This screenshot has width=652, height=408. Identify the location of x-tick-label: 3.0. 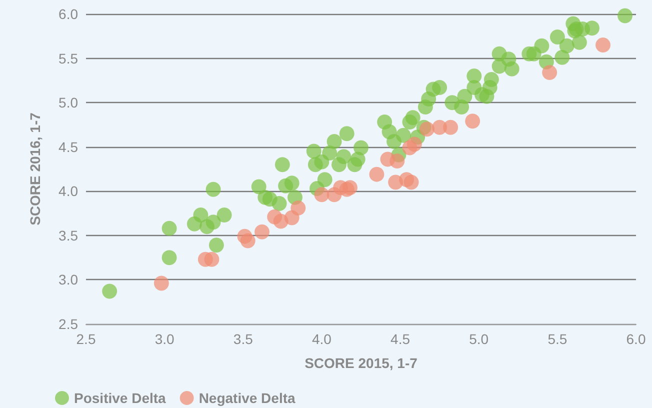
(164, 339).